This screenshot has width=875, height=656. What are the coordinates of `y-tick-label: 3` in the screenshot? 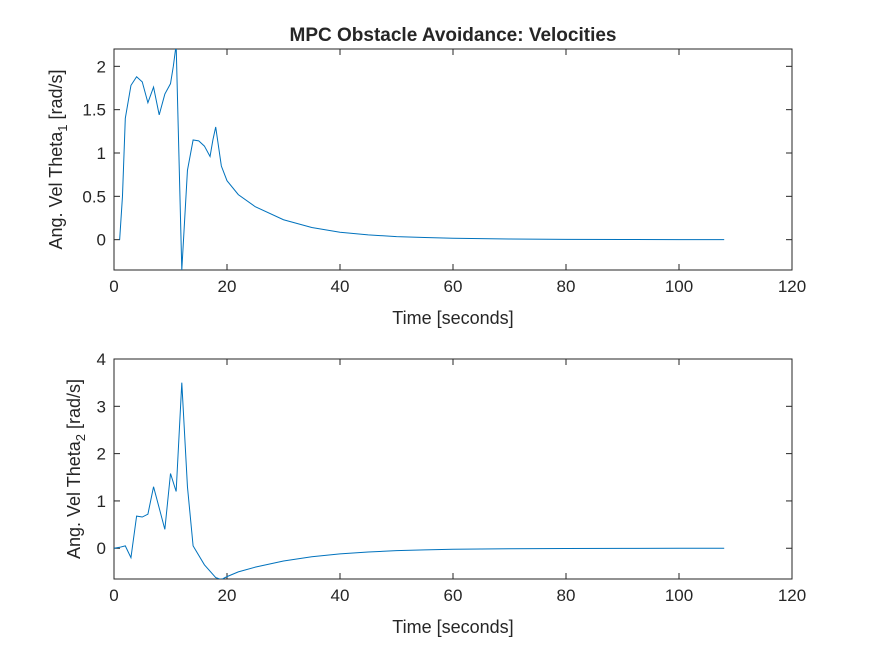 It's located at (101, 406).